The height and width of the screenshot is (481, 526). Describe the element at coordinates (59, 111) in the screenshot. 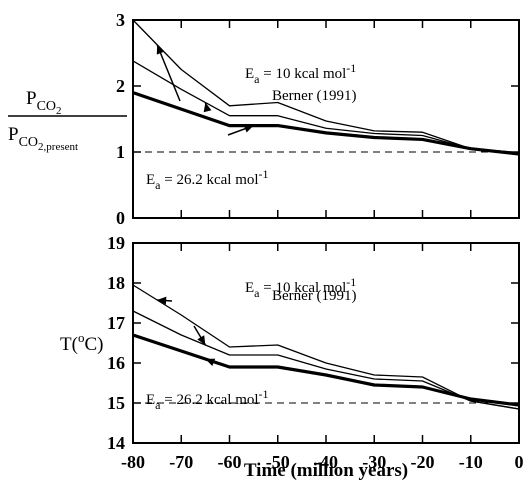

I see `ylabel-num-sub2: 2` at that location.